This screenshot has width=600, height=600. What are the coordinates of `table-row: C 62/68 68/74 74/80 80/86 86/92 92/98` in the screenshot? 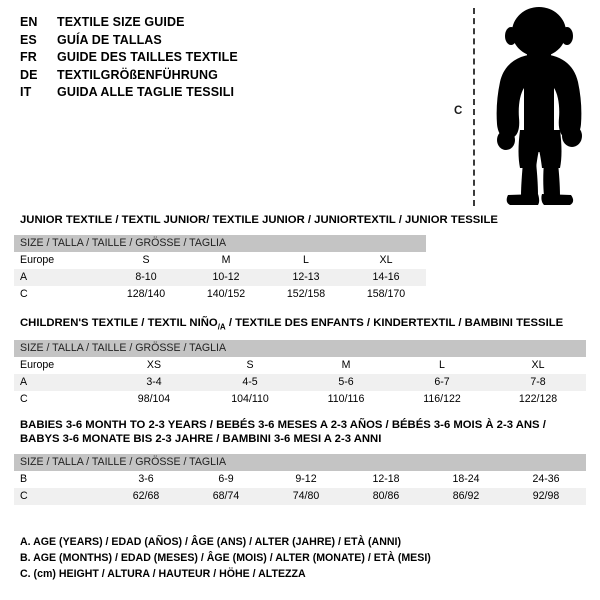 It's located at (300, 496).